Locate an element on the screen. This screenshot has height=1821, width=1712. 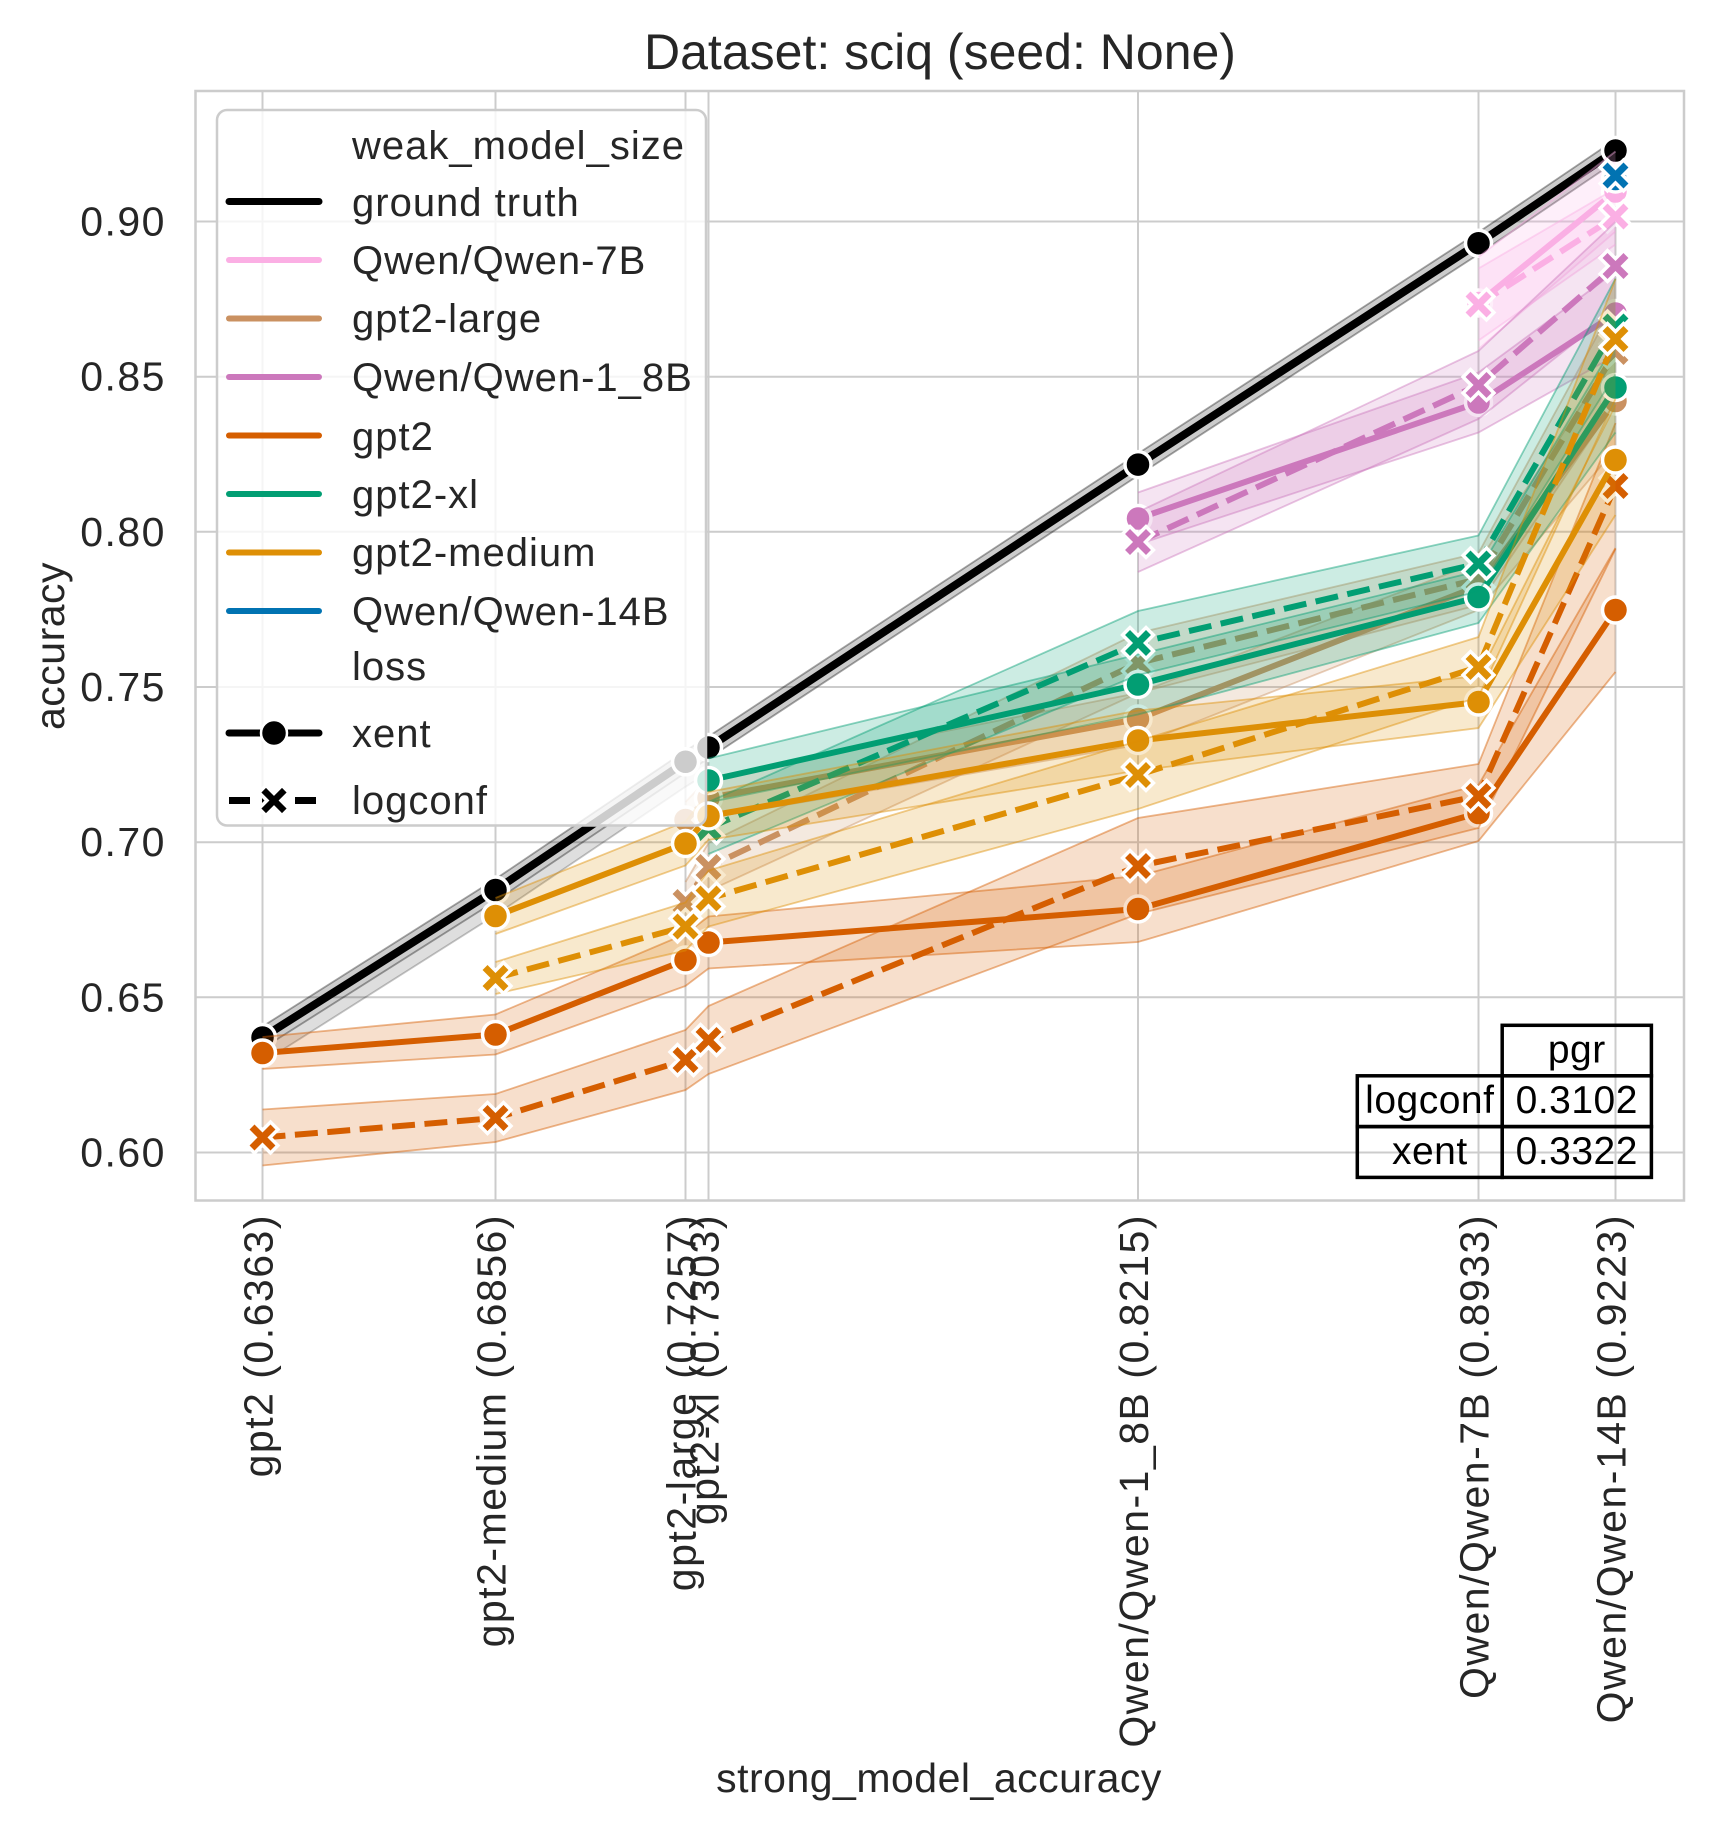
svg-text: gpt2 is located at coordinates (393, 437).